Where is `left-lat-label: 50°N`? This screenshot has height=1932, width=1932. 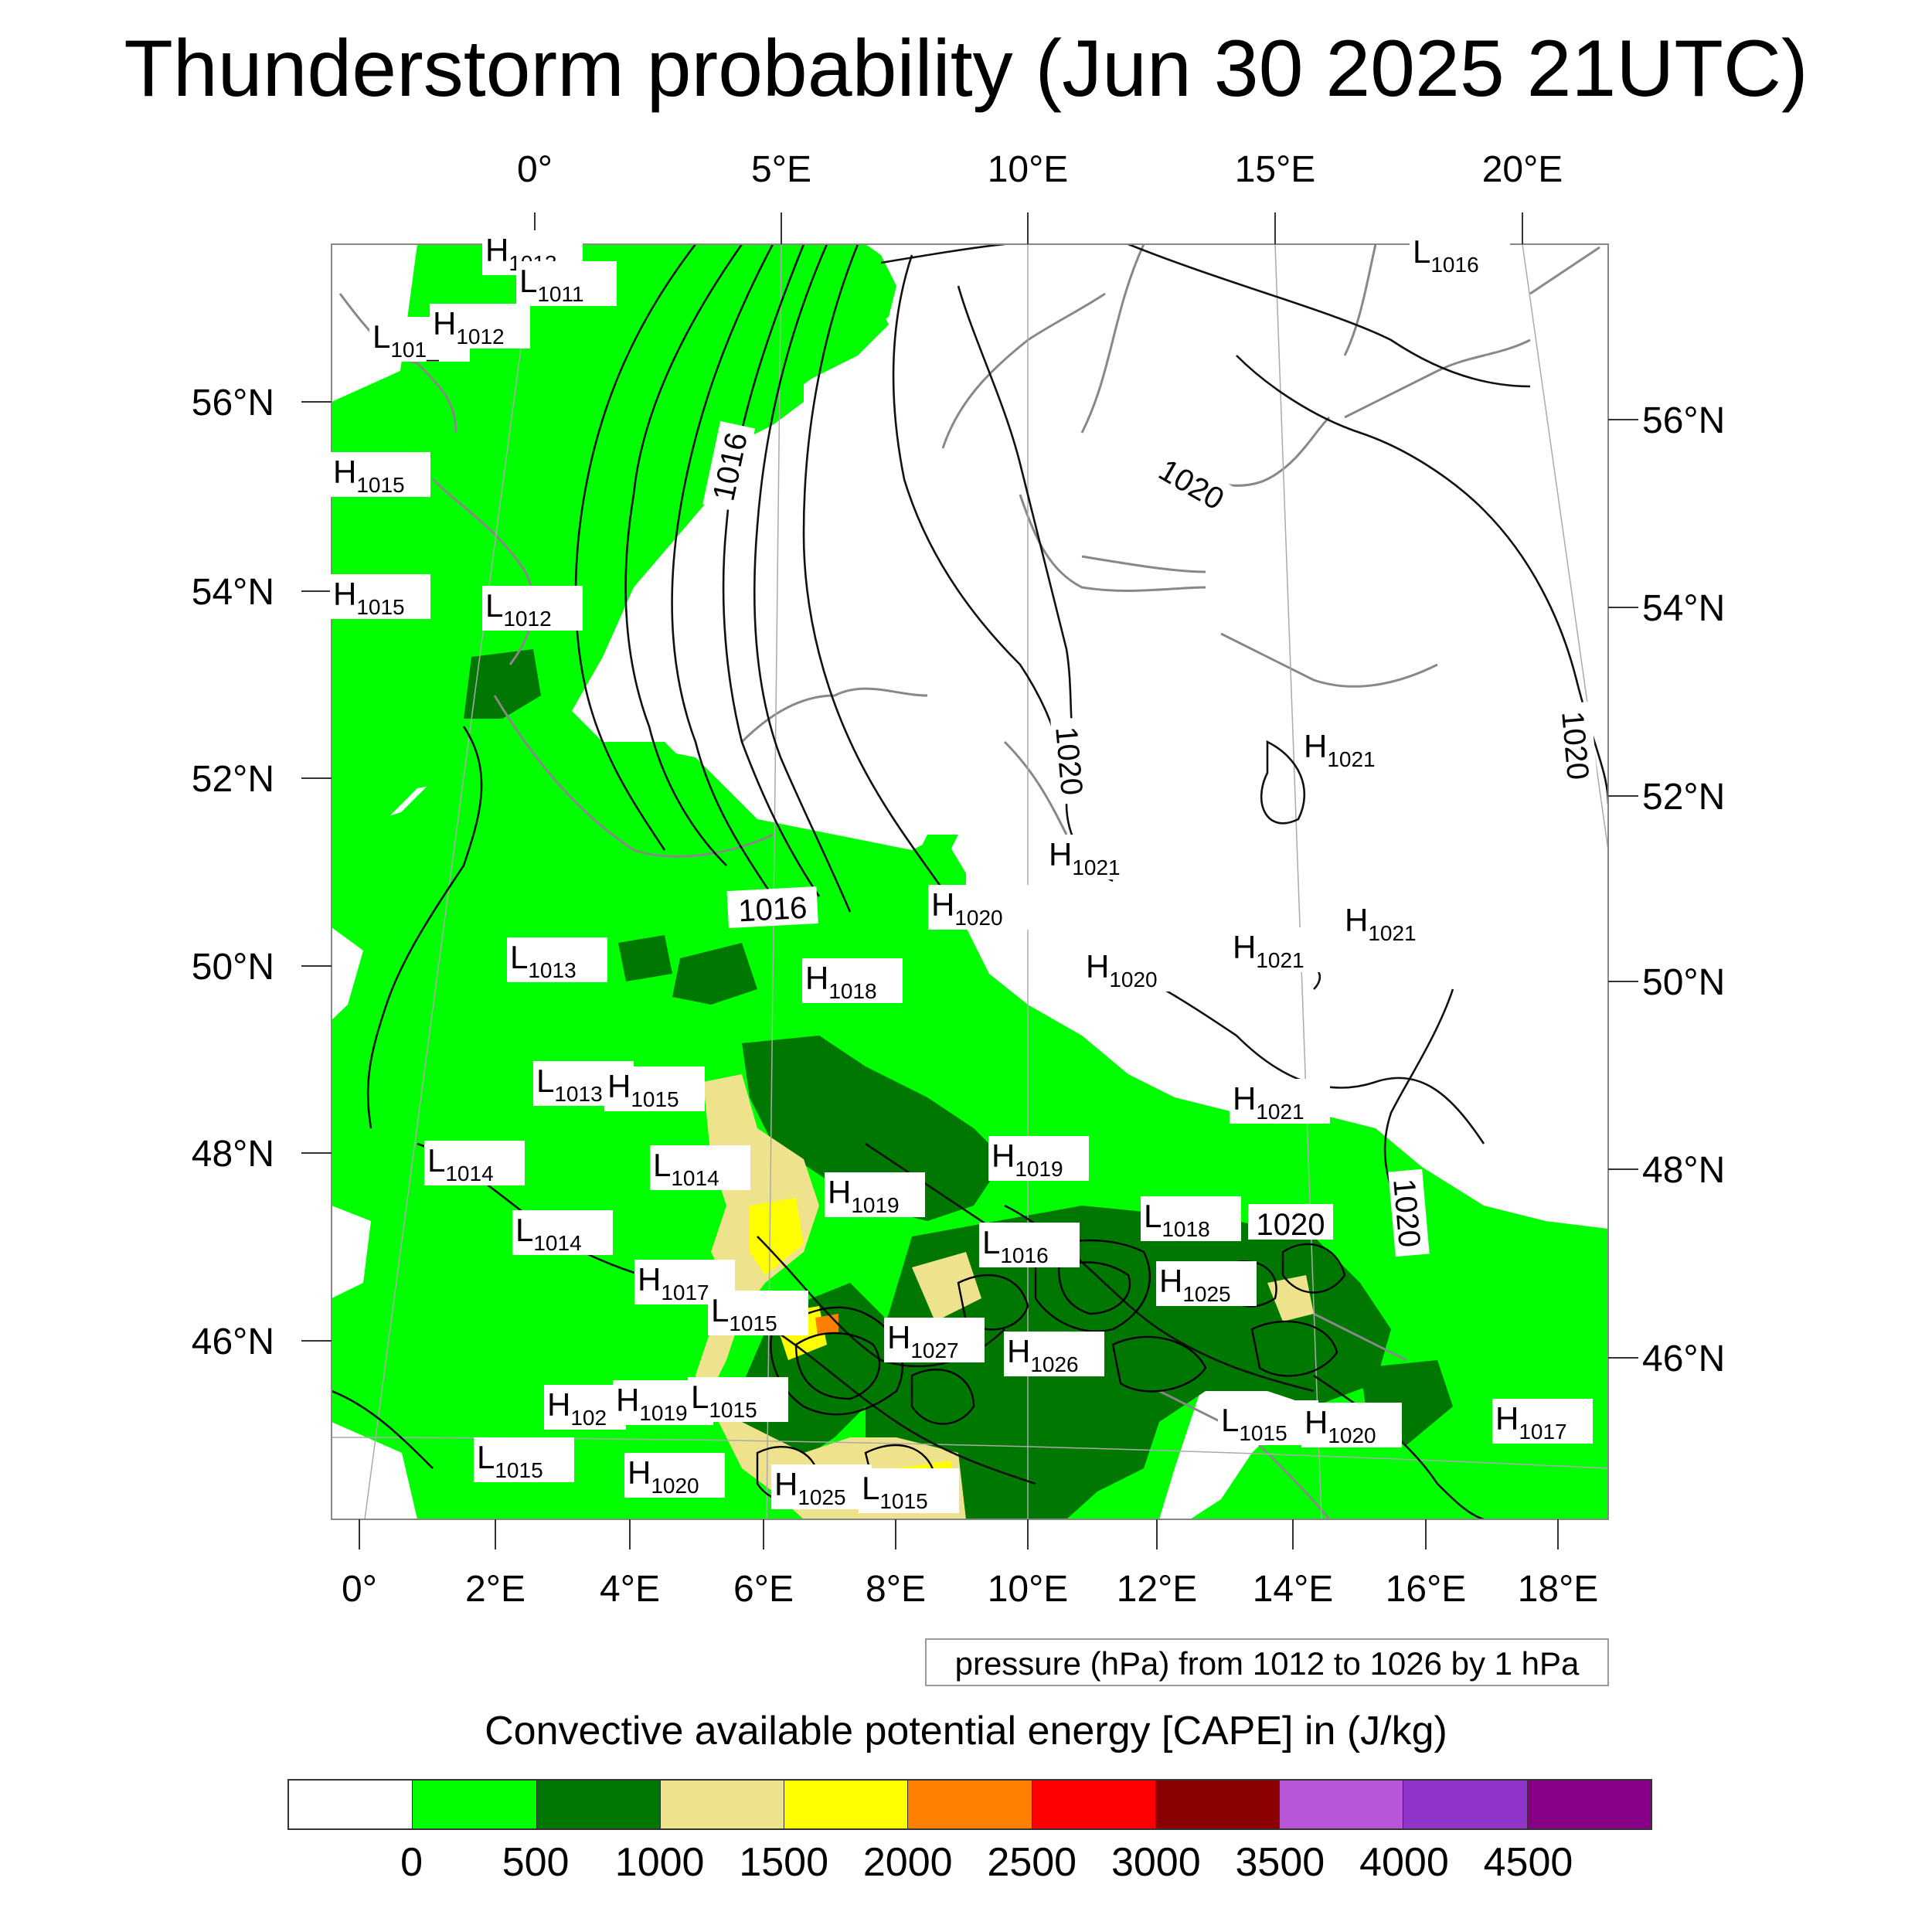
left-lat-label: 50°N is located at coordinates (233, 968).